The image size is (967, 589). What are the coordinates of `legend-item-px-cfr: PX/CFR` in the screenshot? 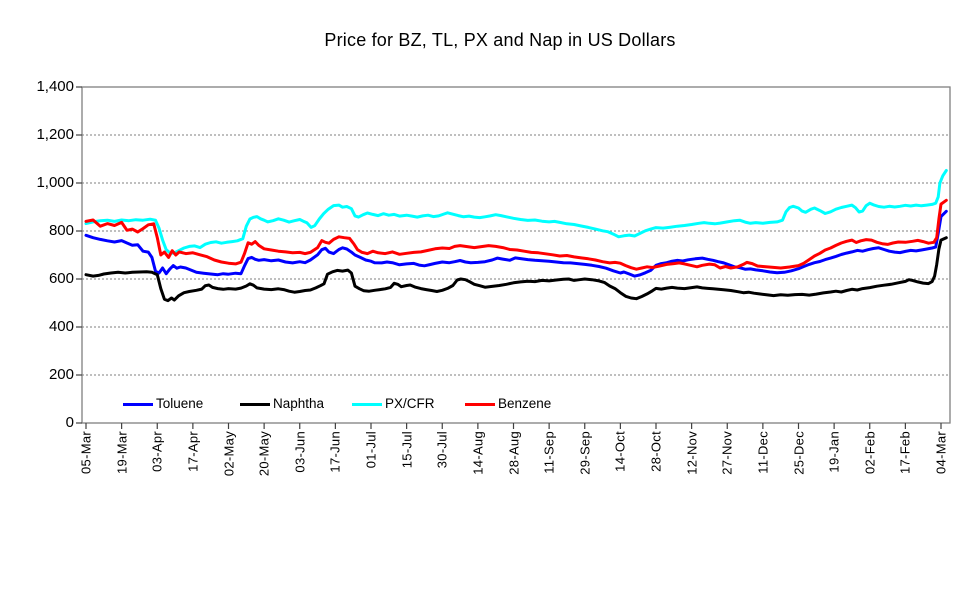 It's located at (393, 404).